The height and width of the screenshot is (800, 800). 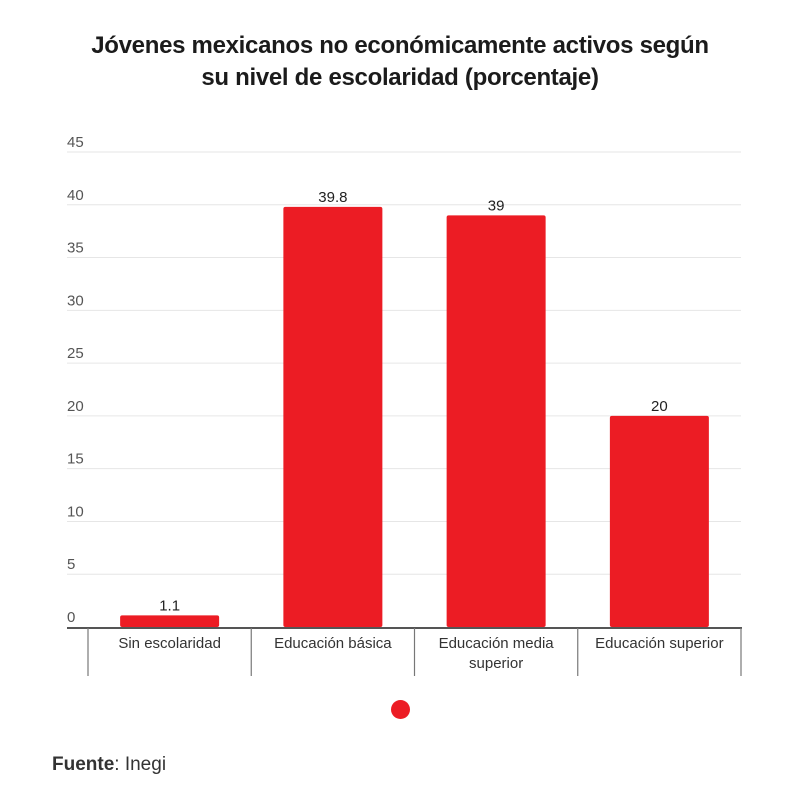 I want to click on y-axis-ticks: 0 5 10 15 20 25 30 35 40 45, so click(x=75, y=380).